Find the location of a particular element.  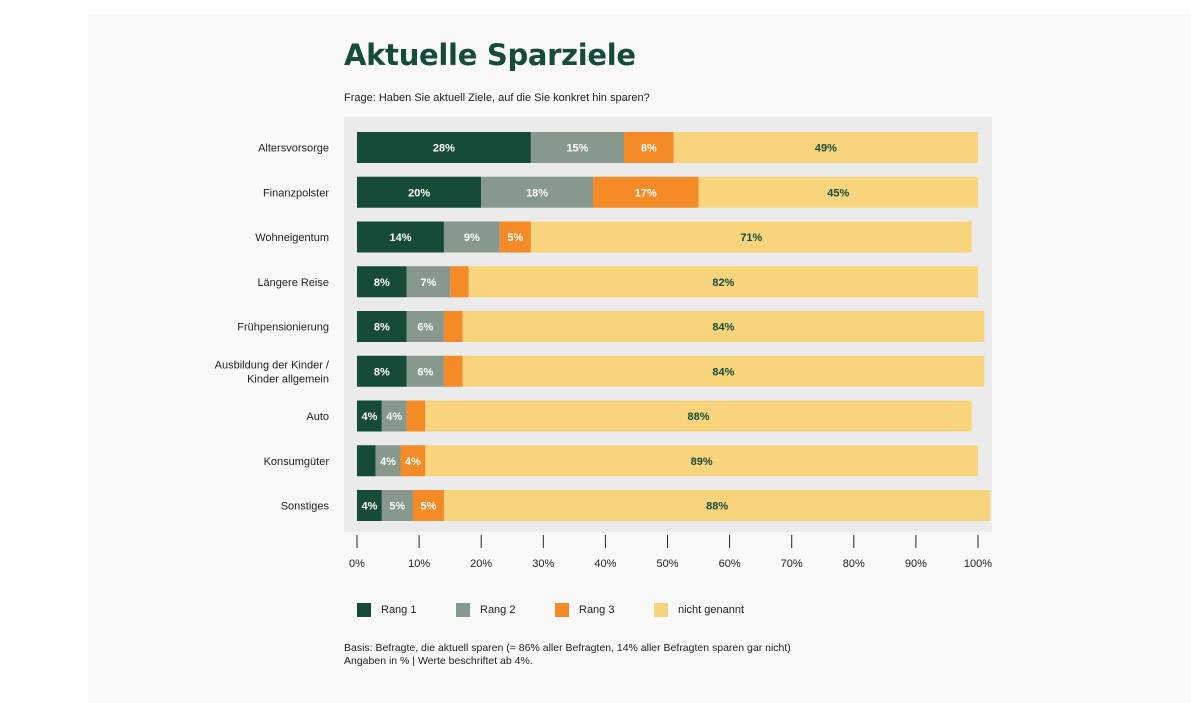

bar-value-label: 6% is located at coordinates (425, 328).